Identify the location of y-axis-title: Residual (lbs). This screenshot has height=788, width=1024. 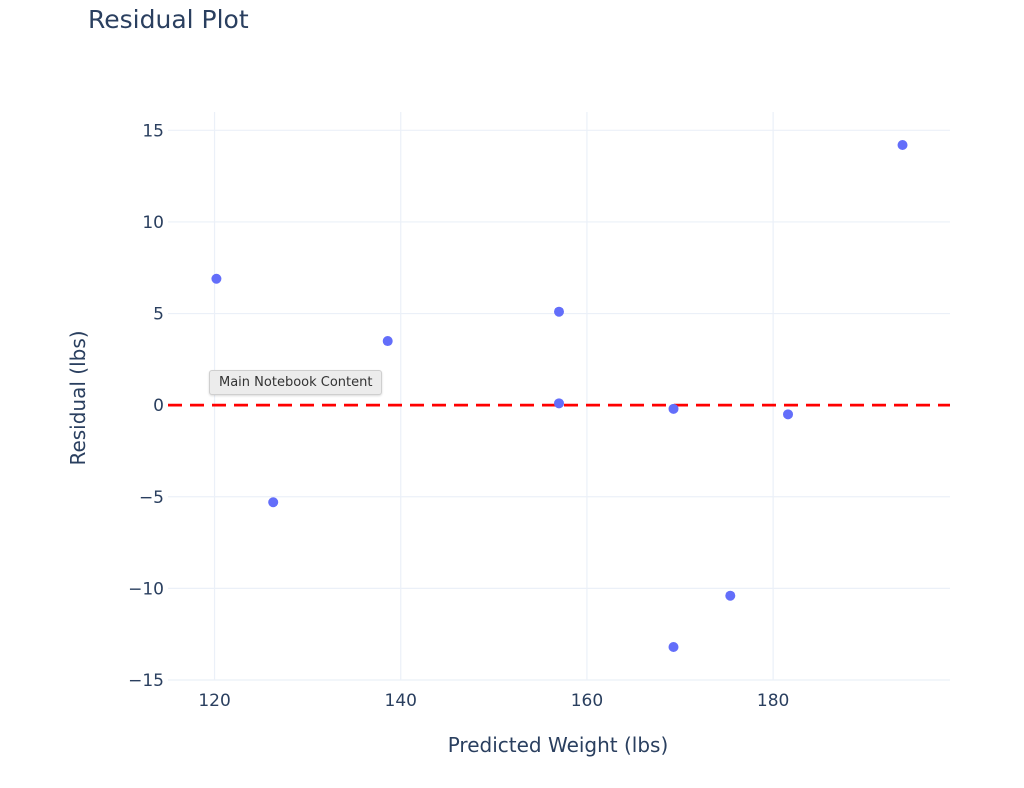
(78, 397).